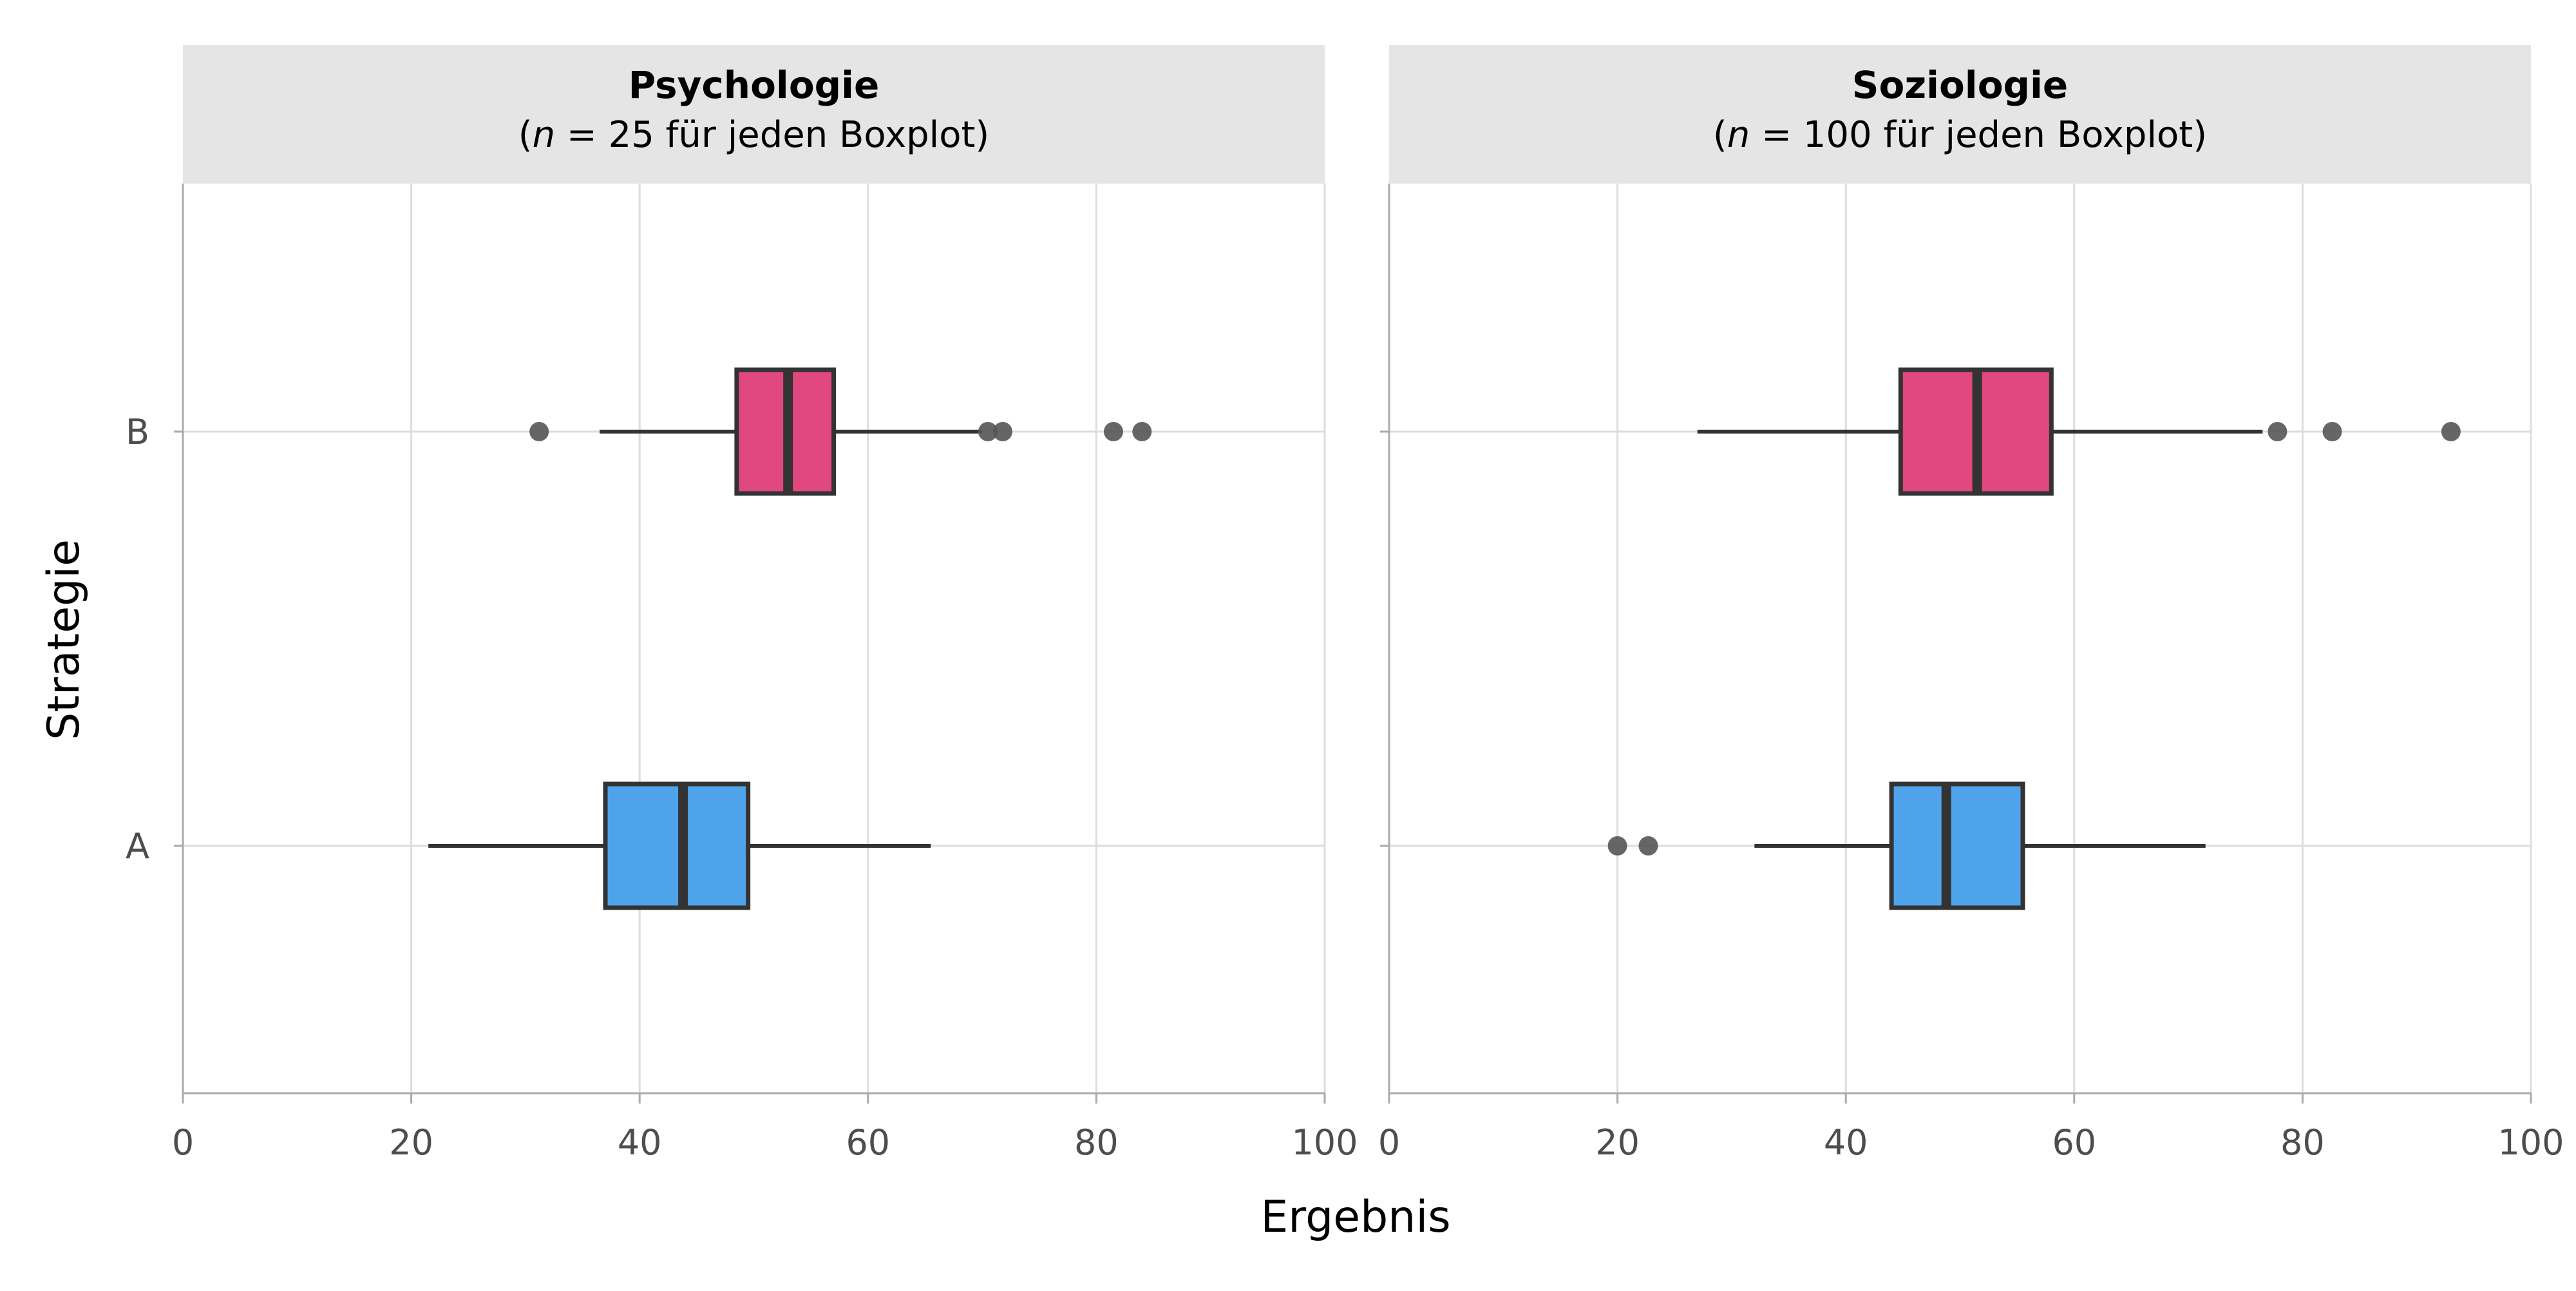 Image resolution: width=2576 pixels, height=1291 pixels. Describe the element at coordinates (137, 846) in the screenshot. I see `y-tick-label: A` at that location.